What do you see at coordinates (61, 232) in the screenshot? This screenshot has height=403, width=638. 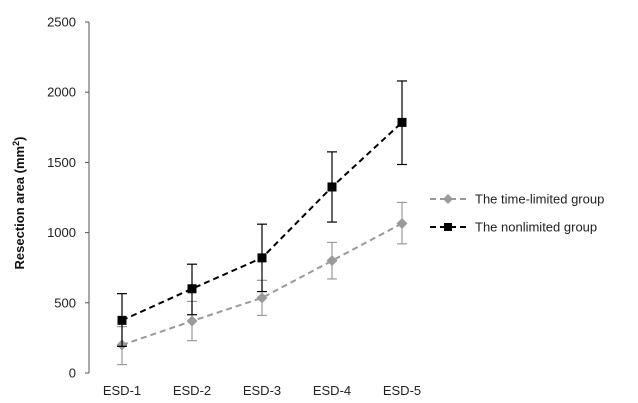 I see `y-tick-label: 1000` at bounding box center [61, 232].